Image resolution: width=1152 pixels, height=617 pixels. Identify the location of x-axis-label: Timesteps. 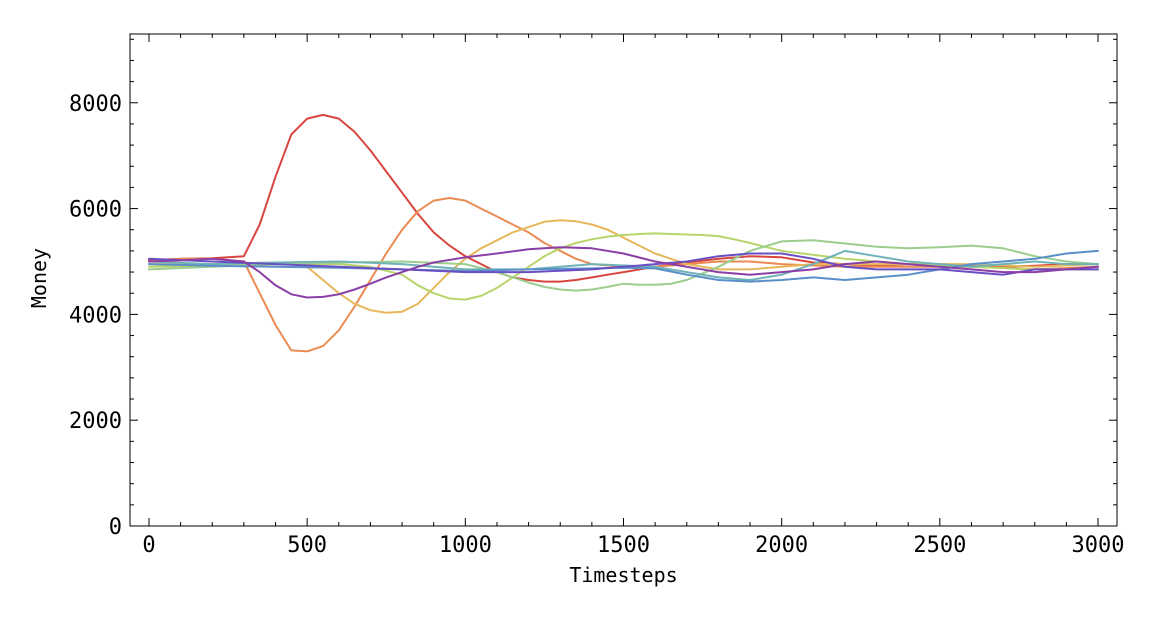
(623, 575).